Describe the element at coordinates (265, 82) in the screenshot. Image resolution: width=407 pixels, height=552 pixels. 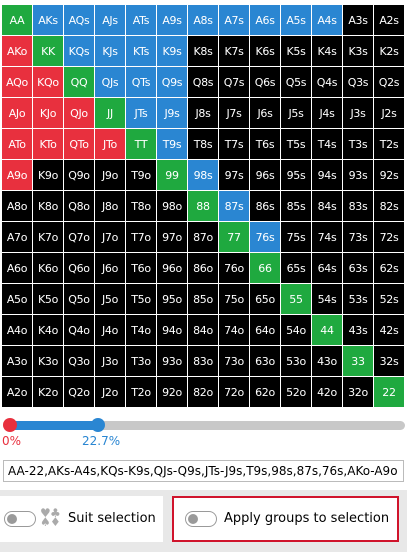
I see `hand-cell: Q6s` at that location.